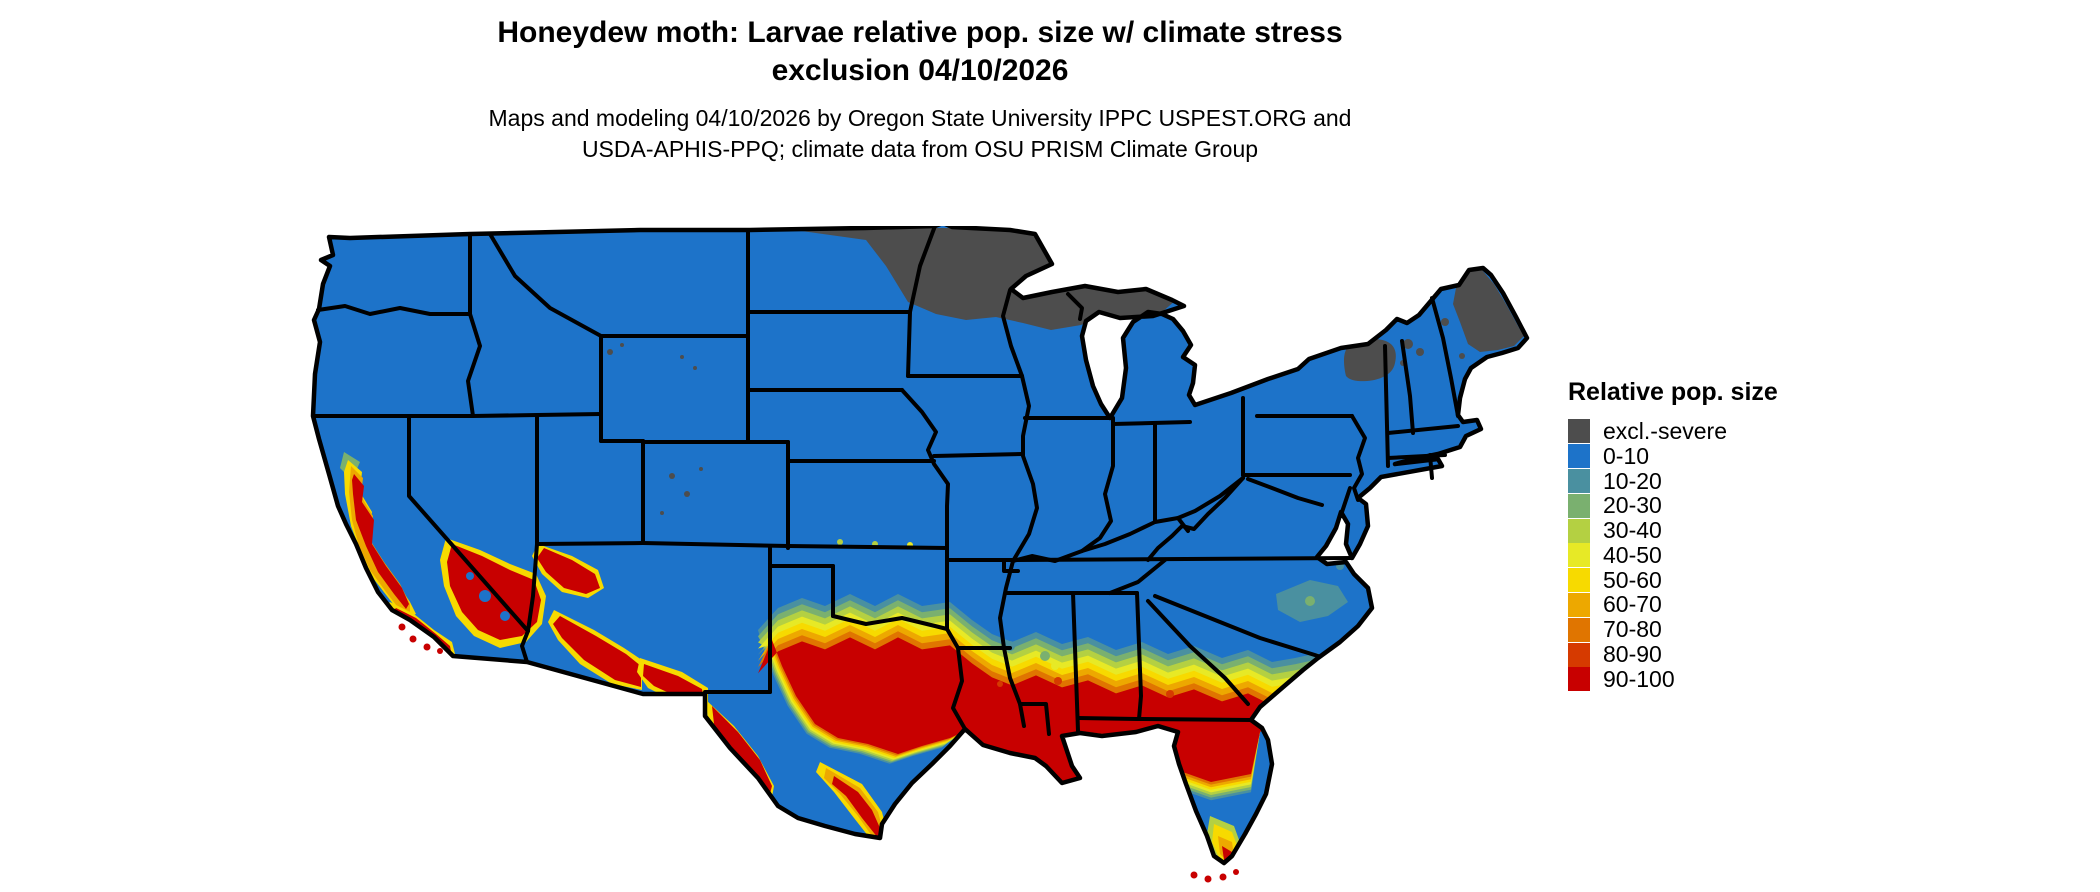 The height and width of the screenshot is (892, 2100). What do you see at coordinates (1632, 480) in the screenshot?
I see `legend-item-label: 10-20` at bounding box center [1632, 480].